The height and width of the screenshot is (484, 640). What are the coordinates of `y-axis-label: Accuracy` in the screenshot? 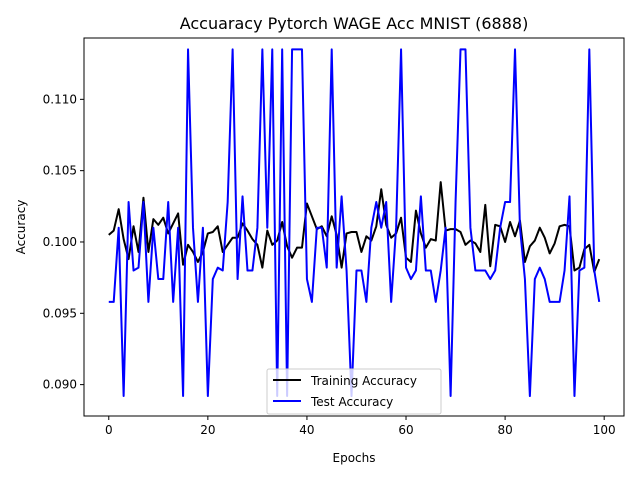 It's located at (21, 227).